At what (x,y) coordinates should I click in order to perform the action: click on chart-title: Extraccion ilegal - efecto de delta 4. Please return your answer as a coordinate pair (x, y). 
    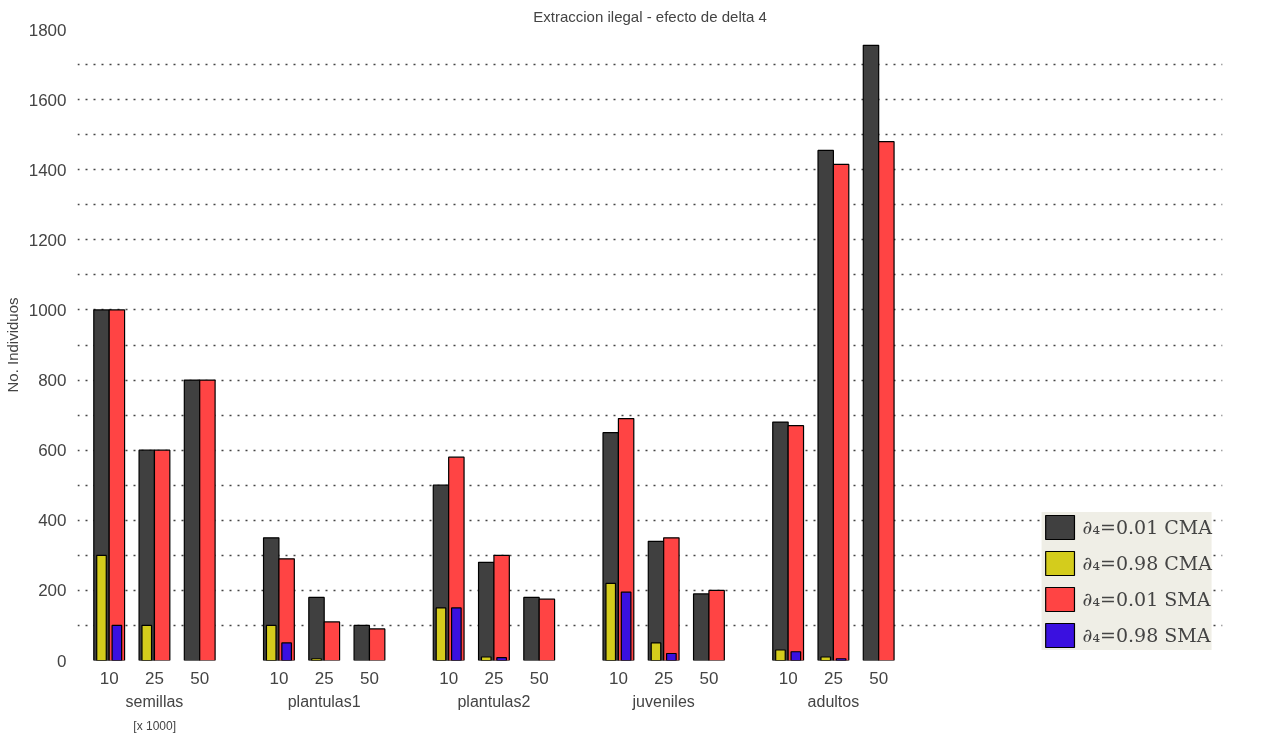
    Looking at the image, I should click on (650, 16).